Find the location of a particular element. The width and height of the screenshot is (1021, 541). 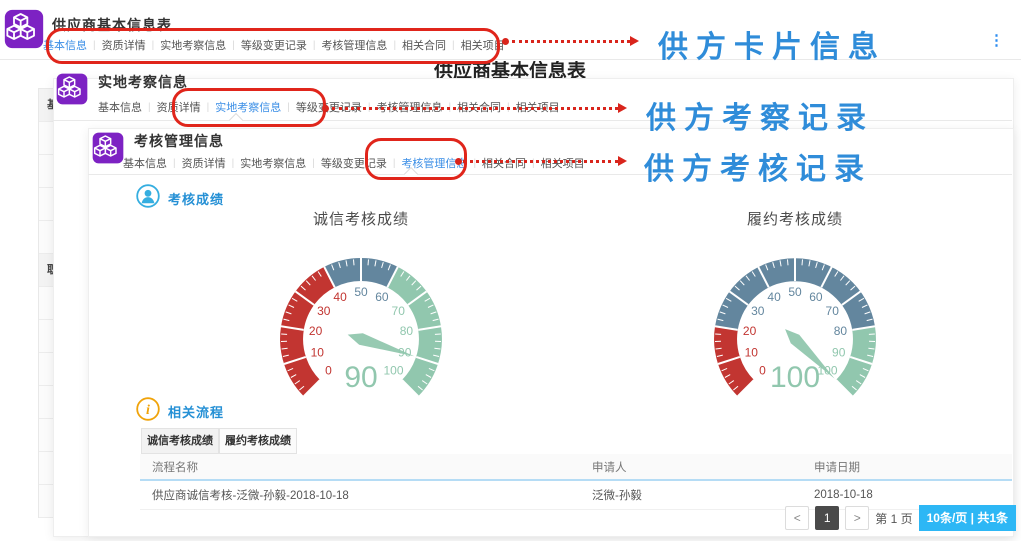

annotation-oval-assessment-tab is located at coordinates (416, 159).